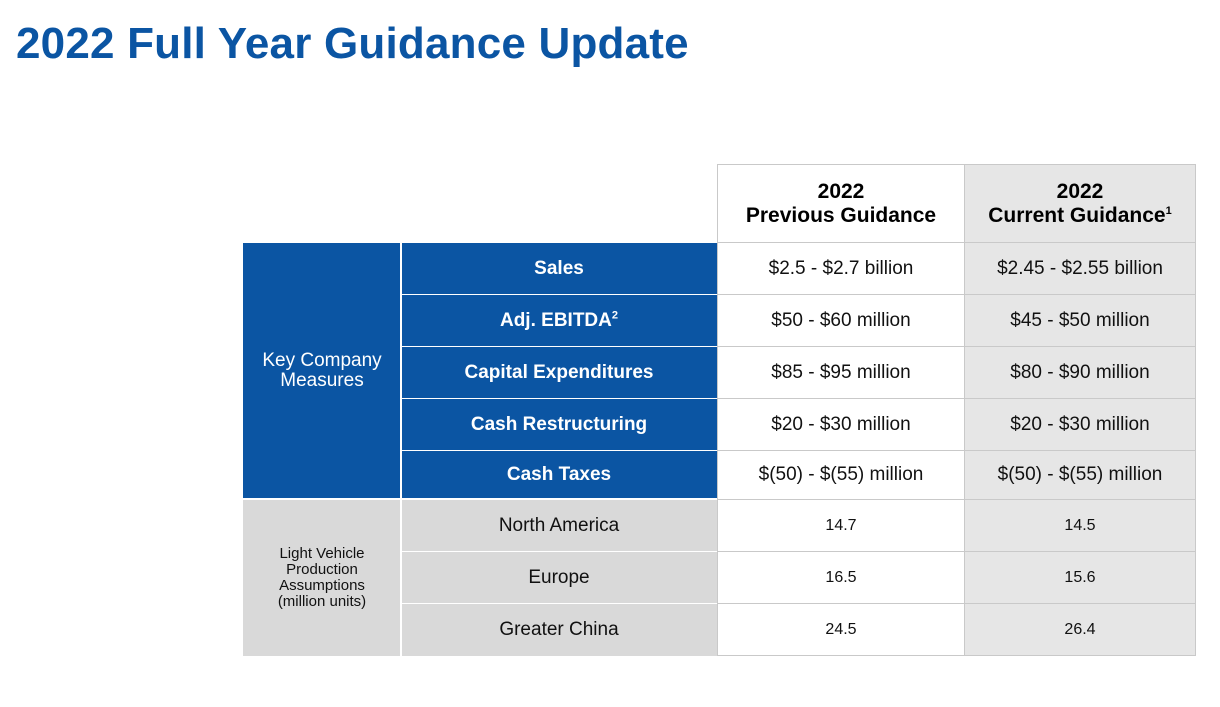  Describe the element at coordinates (559, 475) in the screenshot. I see `row-label-cash-taxes: Cash Taxes` at that location.